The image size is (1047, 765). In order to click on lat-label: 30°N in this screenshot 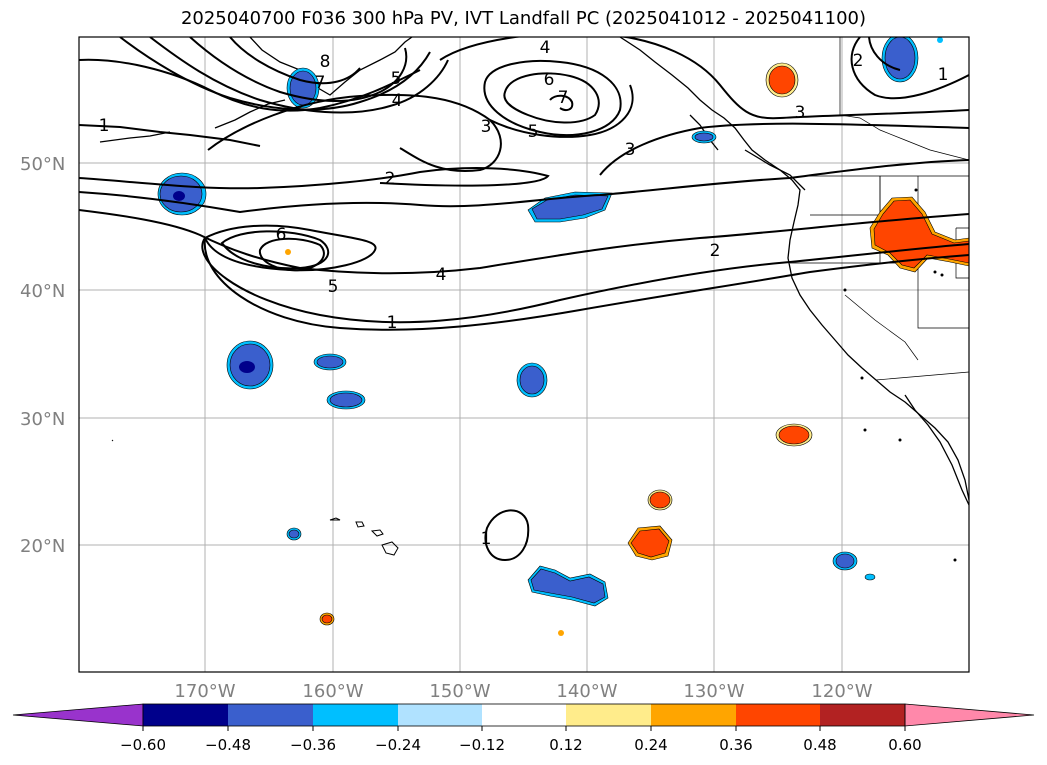, I will do `click(42, 419)`.